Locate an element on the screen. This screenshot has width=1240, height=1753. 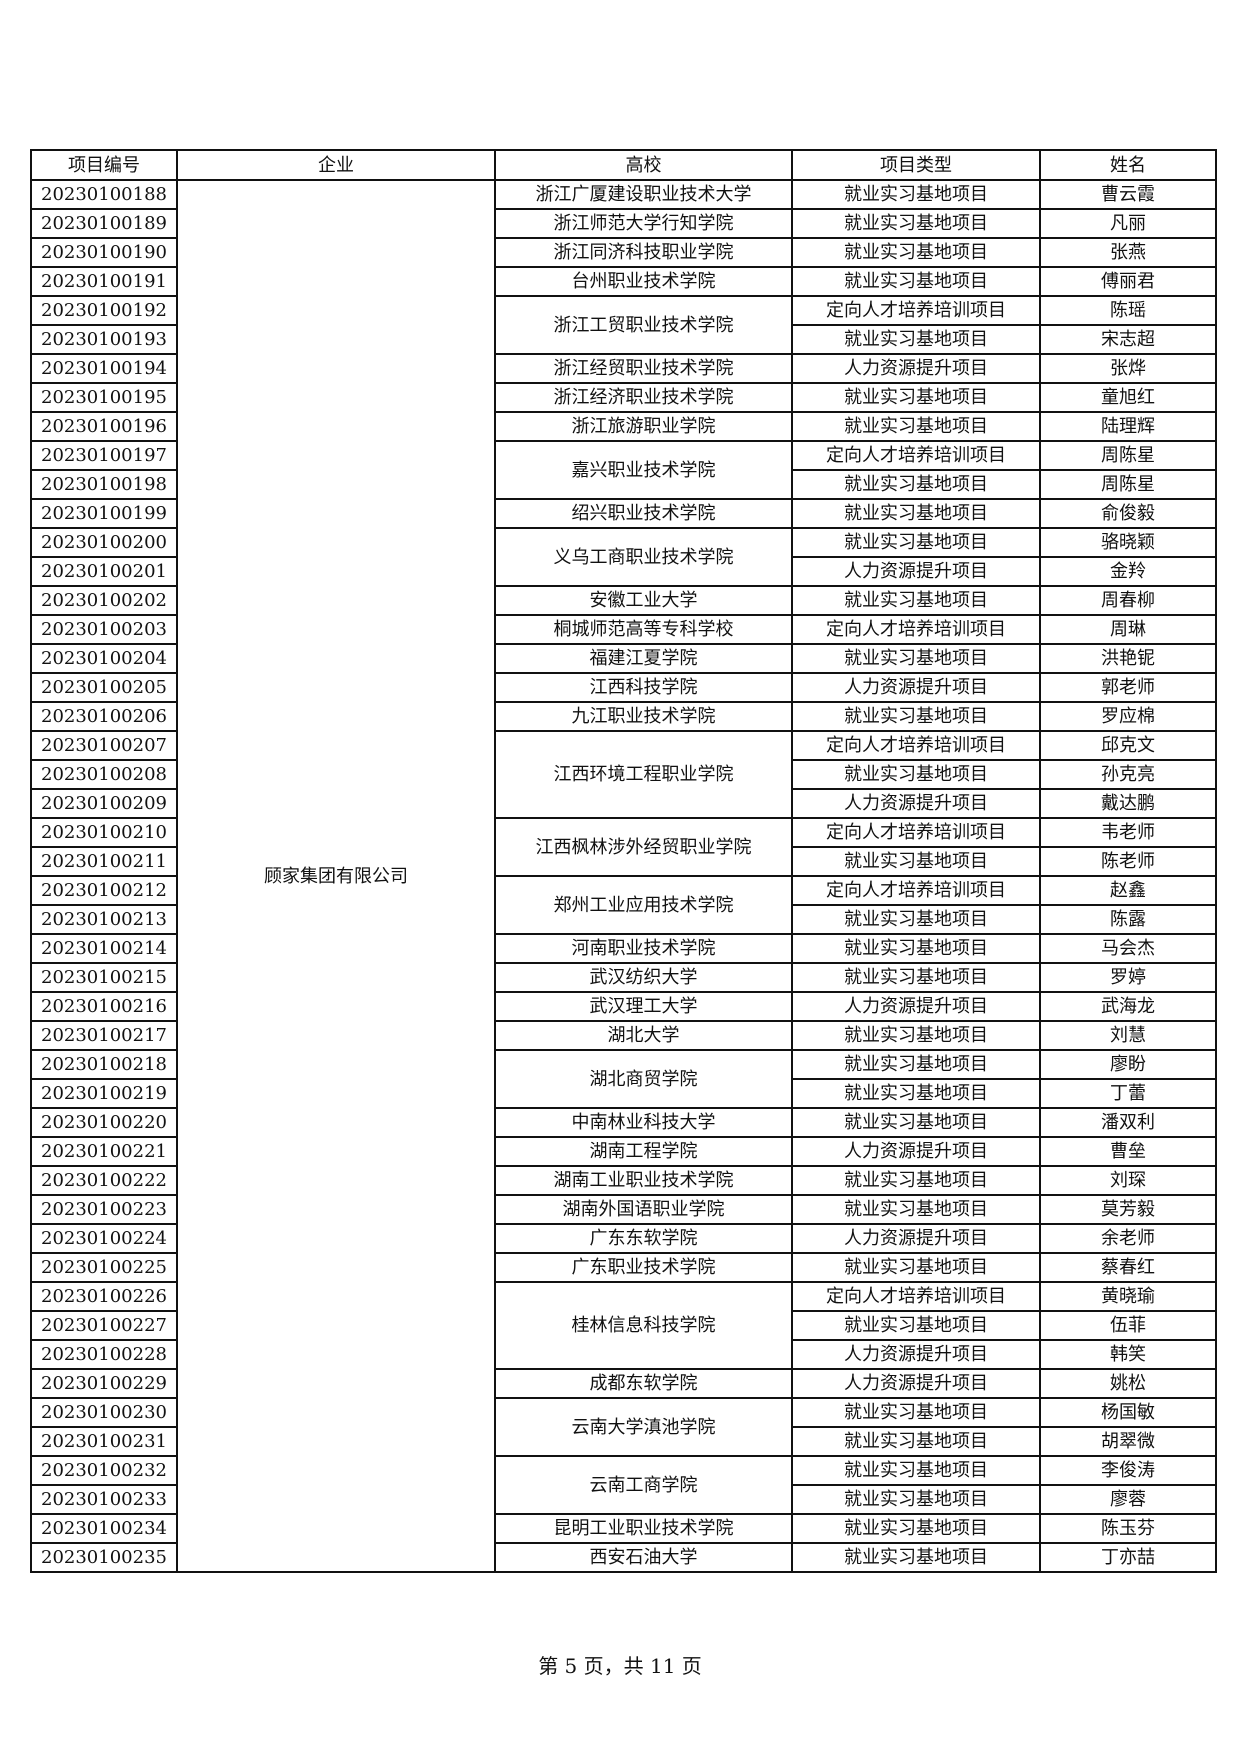
project-id-cell: 20230100228 is located at coordinates (104, 1354).